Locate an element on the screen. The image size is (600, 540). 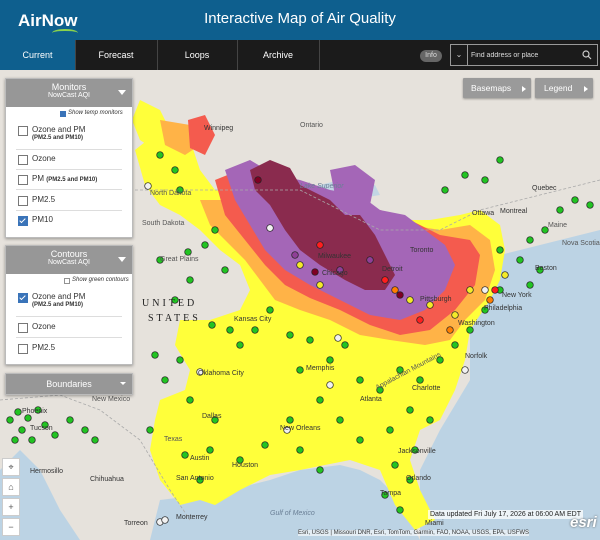
map-label-austin: Austin is located at coordinates (200, 458).